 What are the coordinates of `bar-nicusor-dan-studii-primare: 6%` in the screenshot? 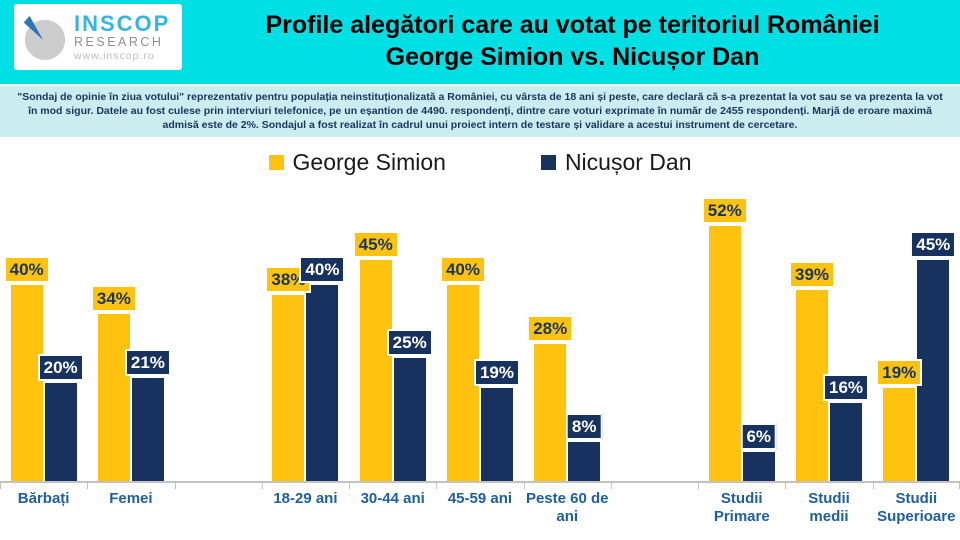 It's located at (759, 451).